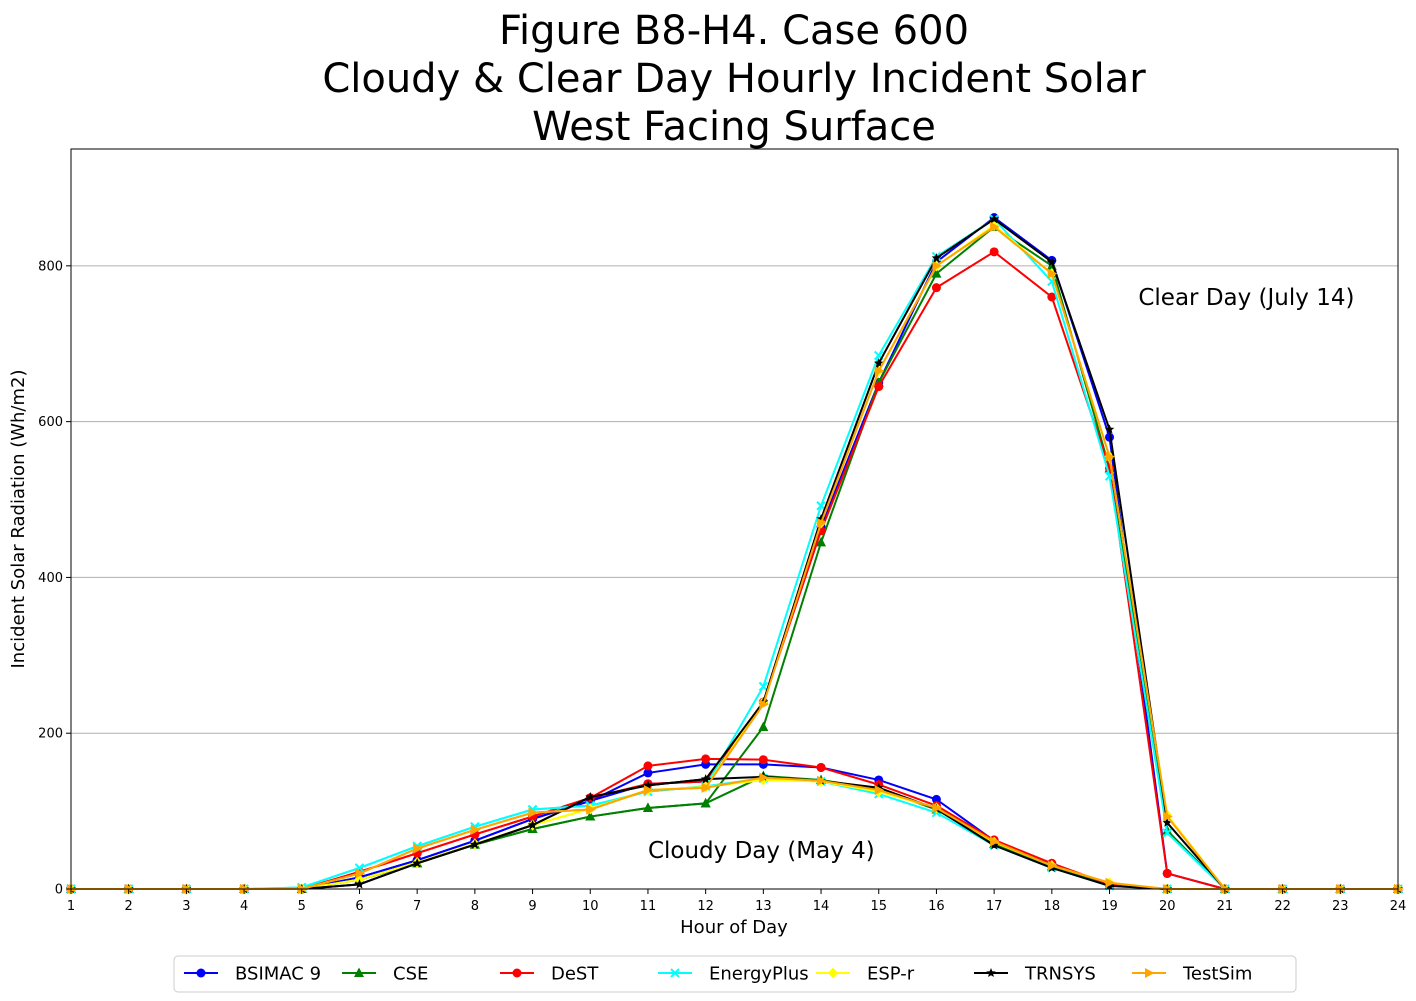 This screenshot has height=1001, width=1416. What do you see at coordinates (18, 519) in the screenshot?
I see `y-axis-label: Incident Solar Radiation (Wh/m2)` at bounding box center [18, 519].